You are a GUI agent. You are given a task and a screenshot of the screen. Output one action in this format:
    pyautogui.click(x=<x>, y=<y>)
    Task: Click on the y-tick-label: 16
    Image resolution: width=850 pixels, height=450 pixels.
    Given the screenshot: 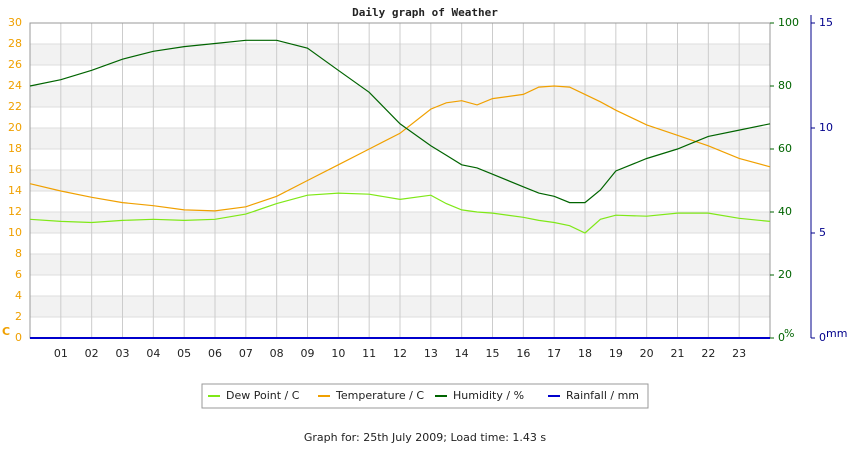 What is the action you would take?
    pyautogui.click(x=15, y=169)
    